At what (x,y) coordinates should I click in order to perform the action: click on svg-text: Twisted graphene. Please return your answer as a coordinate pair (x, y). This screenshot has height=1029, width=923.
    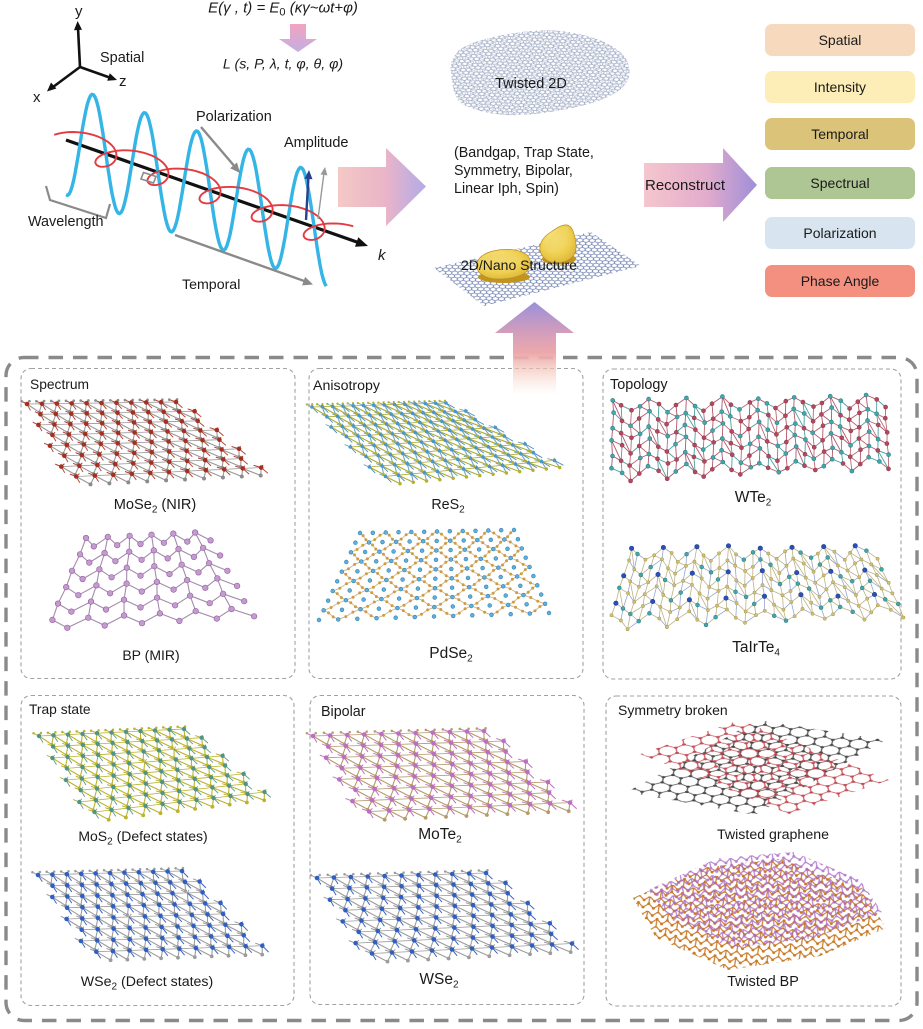
    Looking at the image, I should click on (773, 835).